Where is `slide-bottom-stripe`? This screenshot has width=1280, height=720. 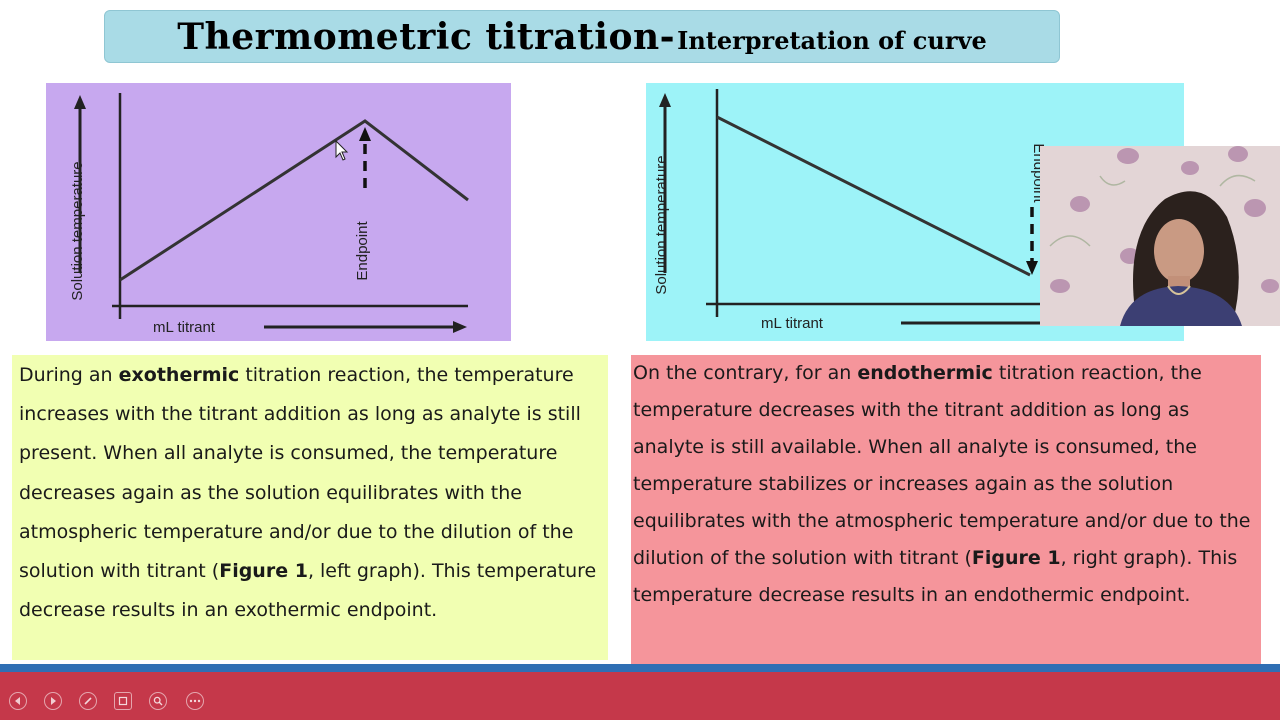 slide-bottom-stripe is located at coordinates (640, 668).